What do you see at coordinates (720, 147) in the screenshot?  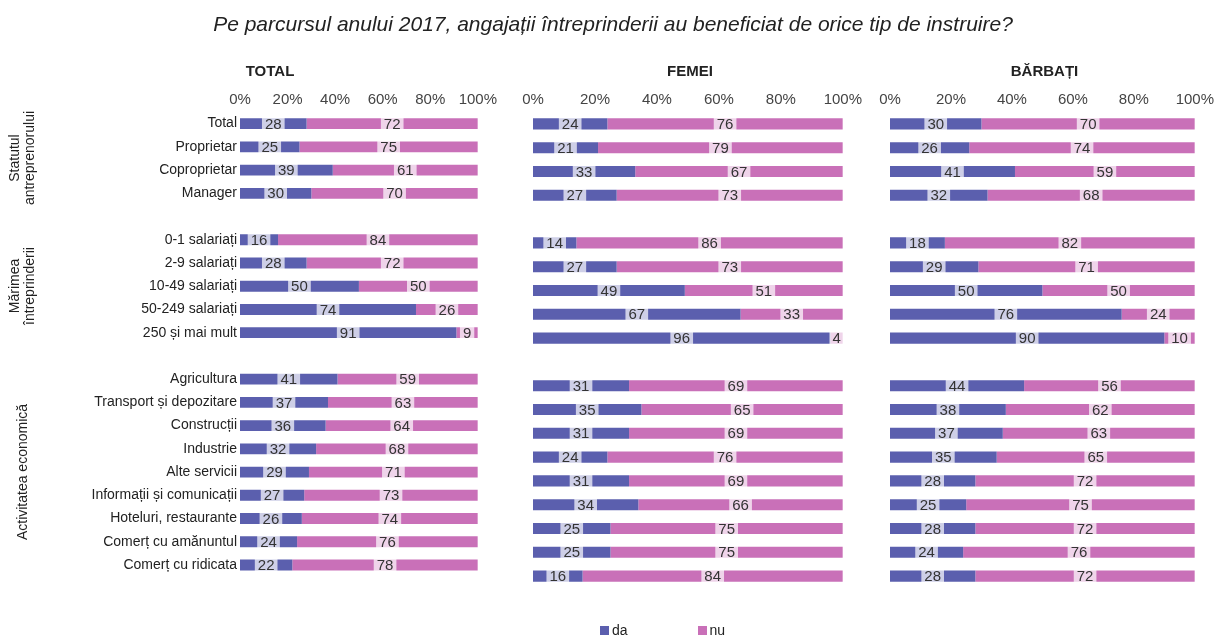 I see `data-label: 79` at bounding box center [720, 147].